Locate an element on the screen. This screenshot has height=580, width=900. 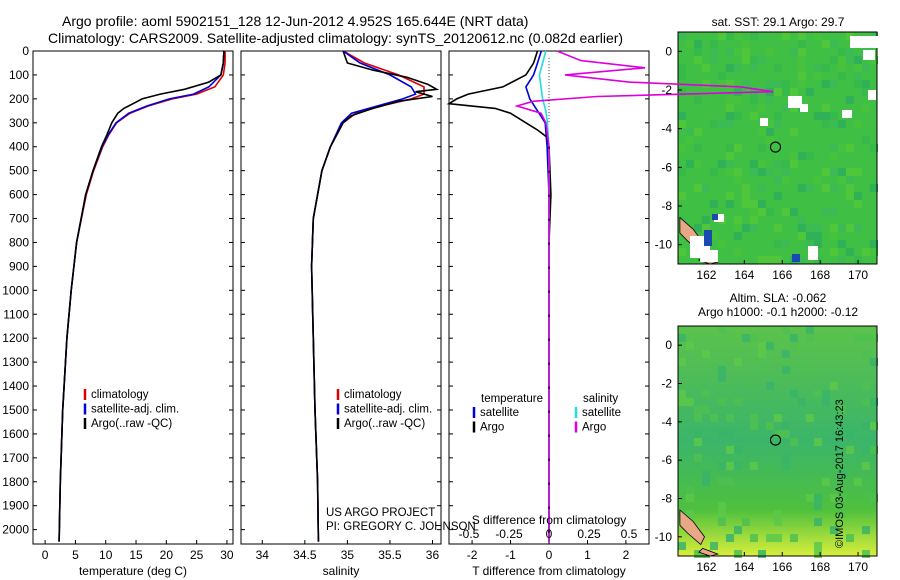
difference-top-tick-label: 0.25 is located at coordinates (589, 534).